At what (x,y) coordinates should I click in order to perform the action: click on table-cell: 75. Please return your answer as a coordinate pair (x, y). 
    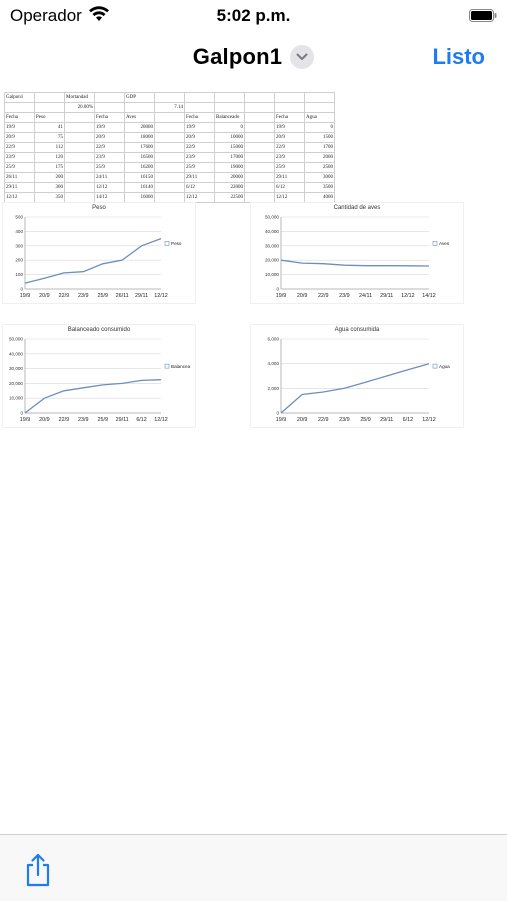
    Looking at the image, I should click on (49, 137).